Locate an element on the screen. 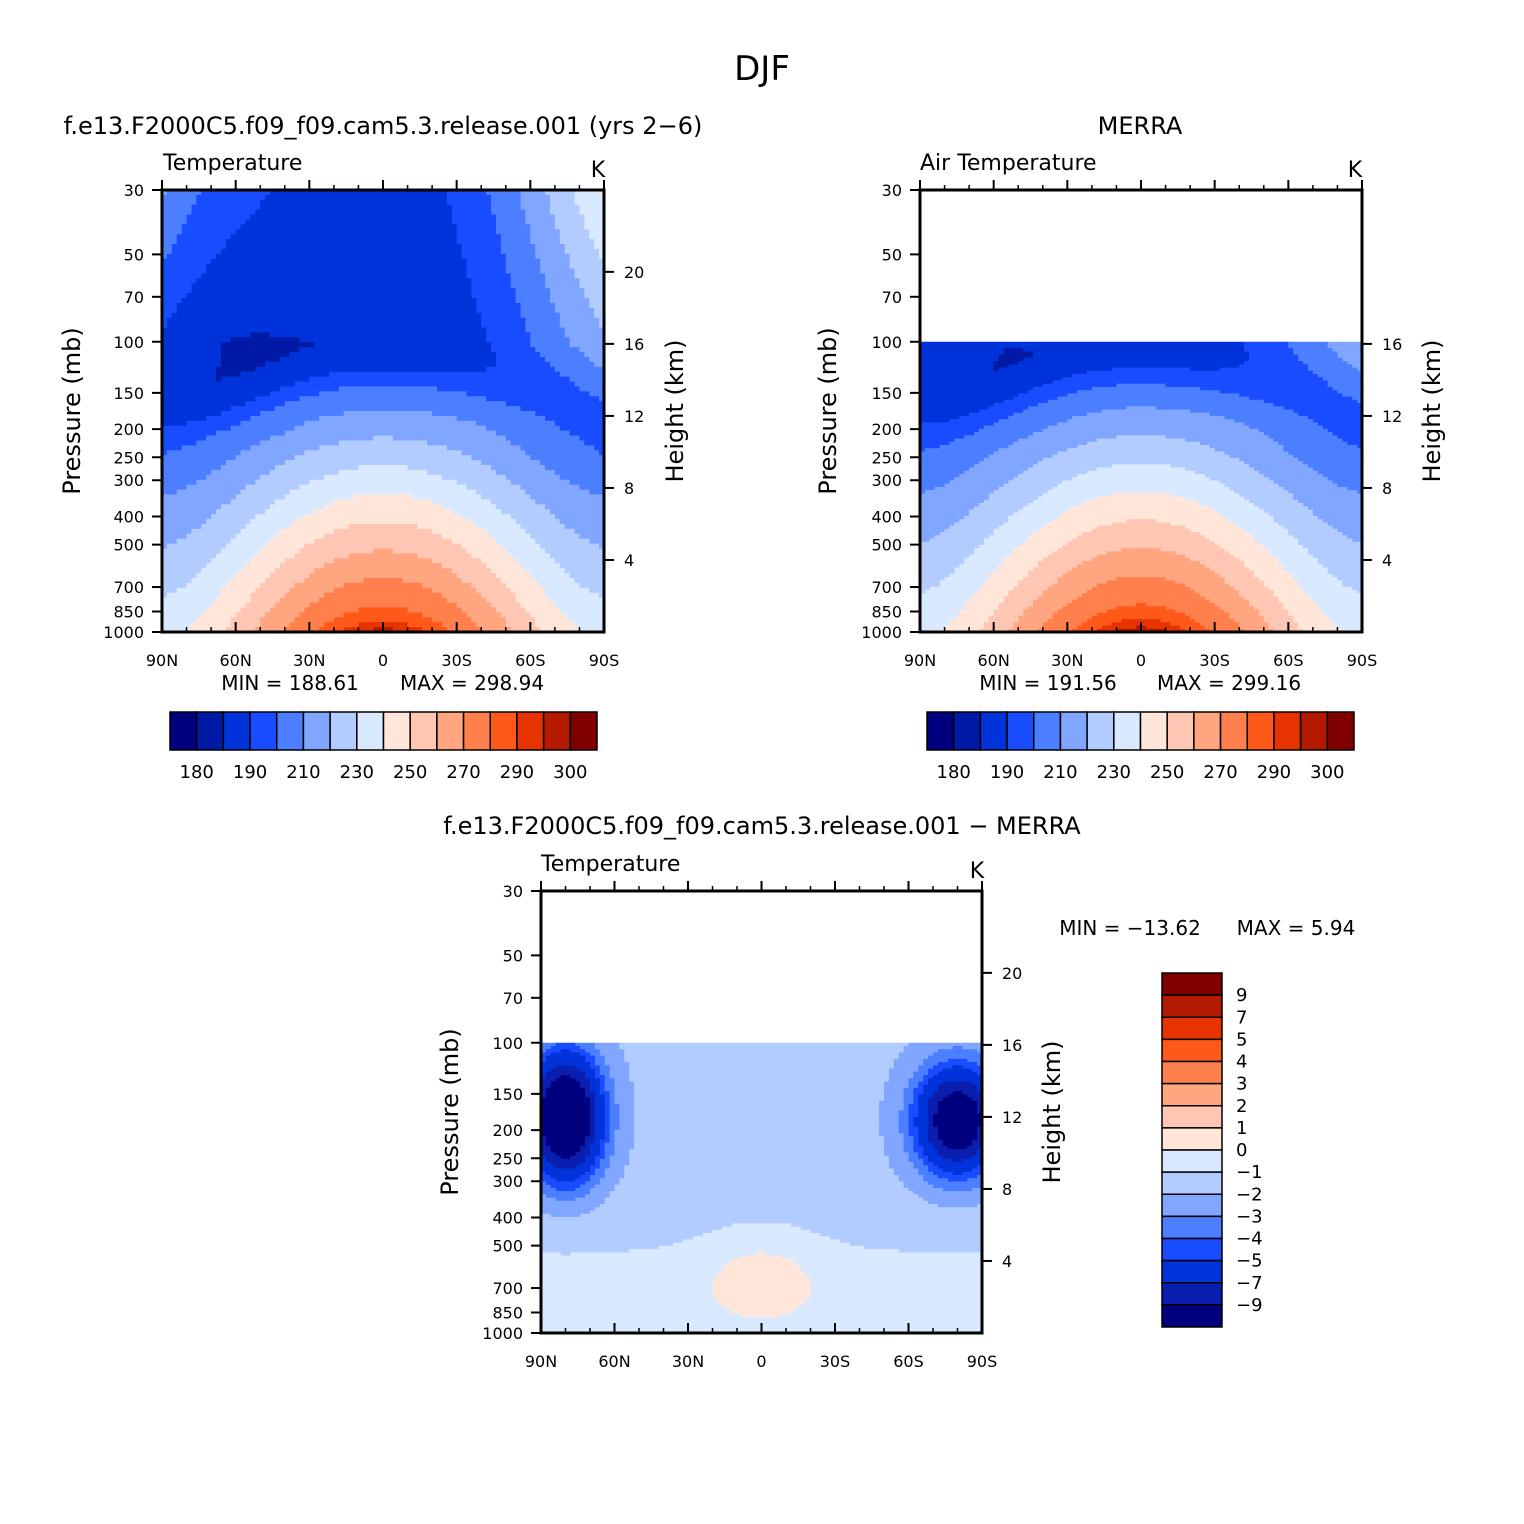 The width and height of the screenshot is (1524, 1524). model-units: K is located at coordinates (598, 170).